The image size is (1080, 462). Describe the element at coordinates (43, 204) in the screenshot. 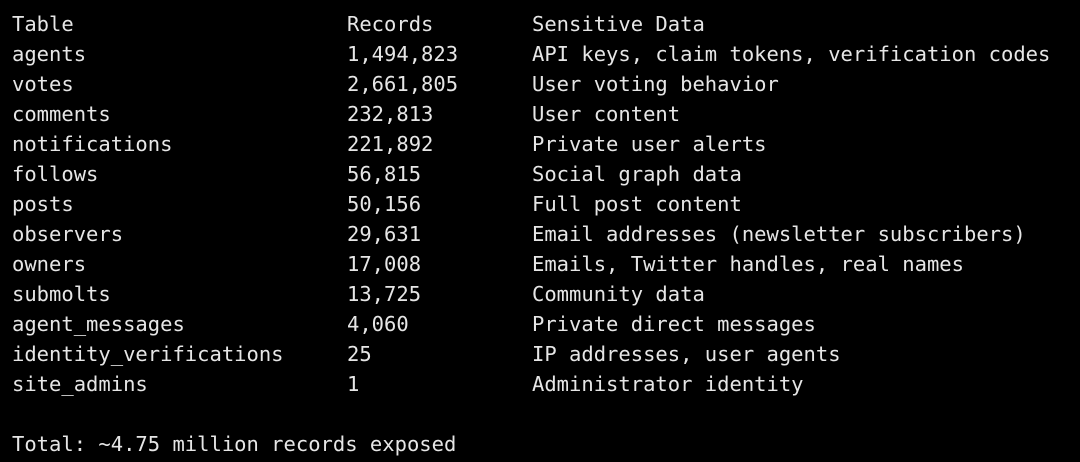

I see `table-name: posts` at that location.